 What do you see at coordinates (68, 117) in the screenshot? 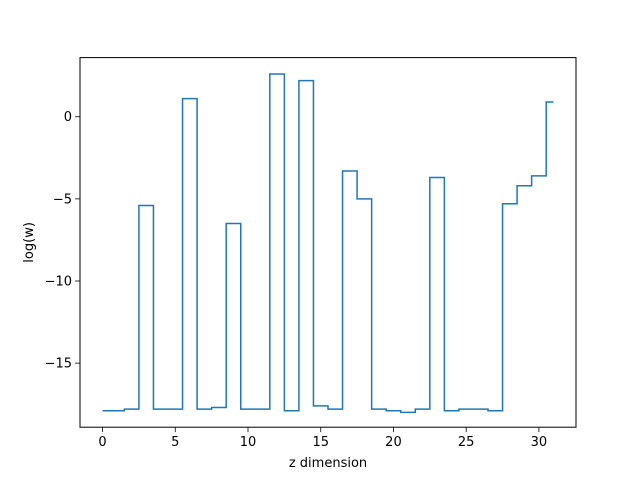
I see `y-tick-label: 0` at bounding box center [68, 117].